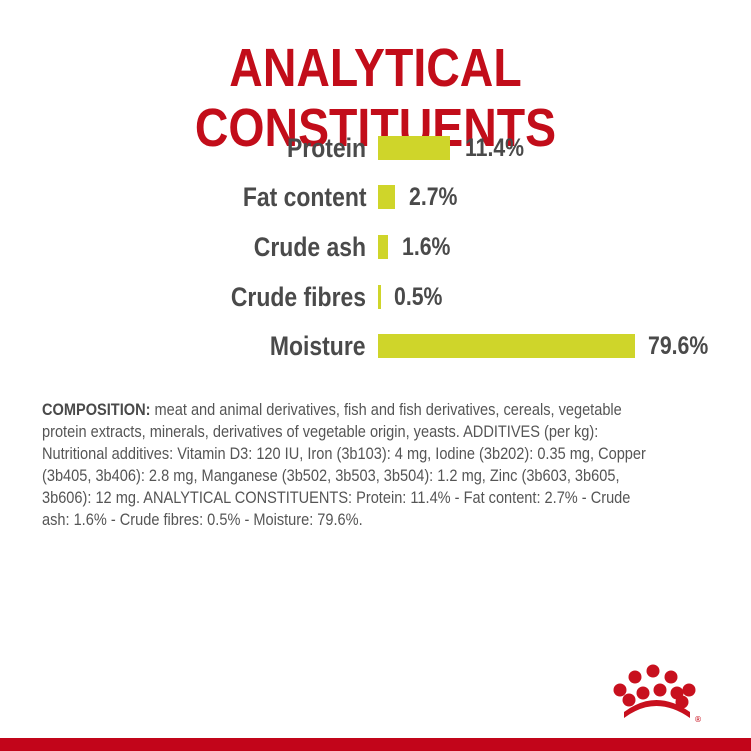 Image resolution: width=751 pixels, height=751 pixels. What do you see at coordinates (375, 297) in the screenshot?
I see `chart-row-crude-fibres: Crude fibres 0.5%` at bounding box center [375, 297].